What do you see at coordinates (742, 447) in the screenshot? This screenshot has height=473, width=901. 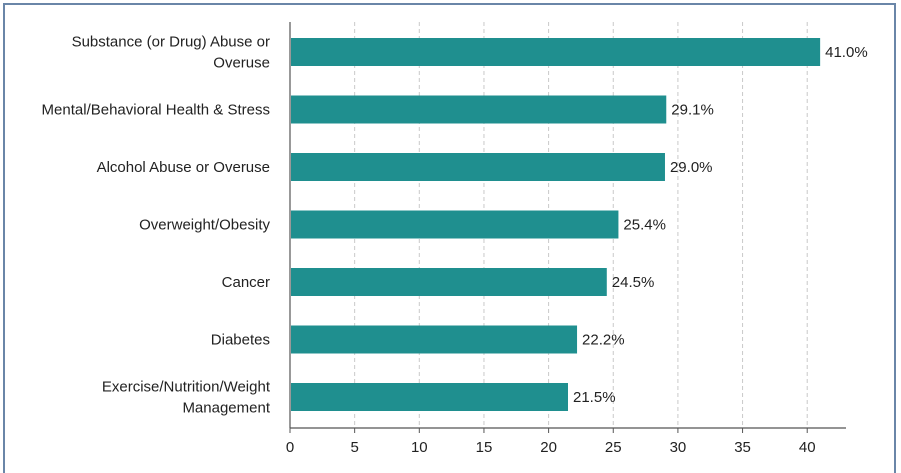 I see `x-tick-label: 35` at bounding box center [742, 447].